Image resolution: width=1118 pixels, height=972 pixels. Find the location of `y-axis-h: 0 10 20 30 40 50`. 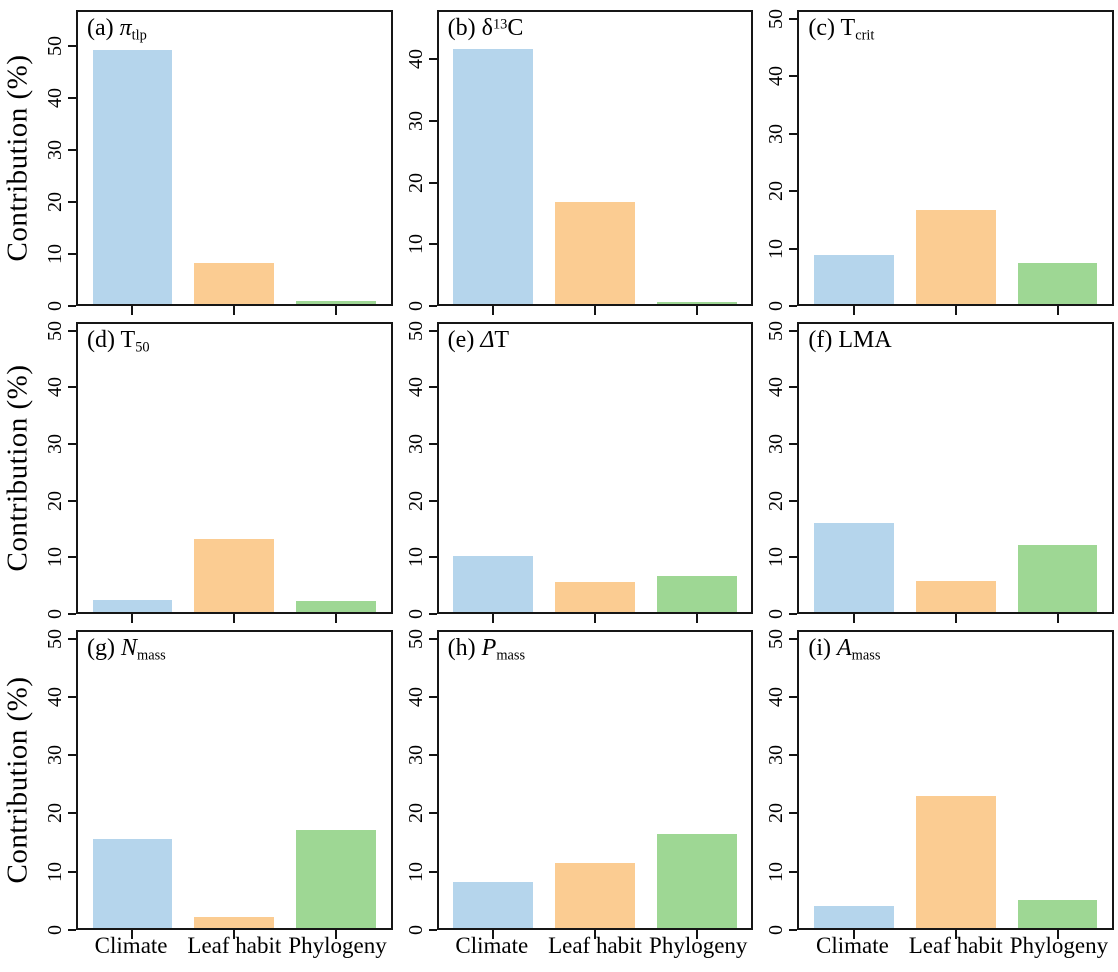

y-axis-h: 0 10 20 30 40 50 is located at coordinates (415, 782).